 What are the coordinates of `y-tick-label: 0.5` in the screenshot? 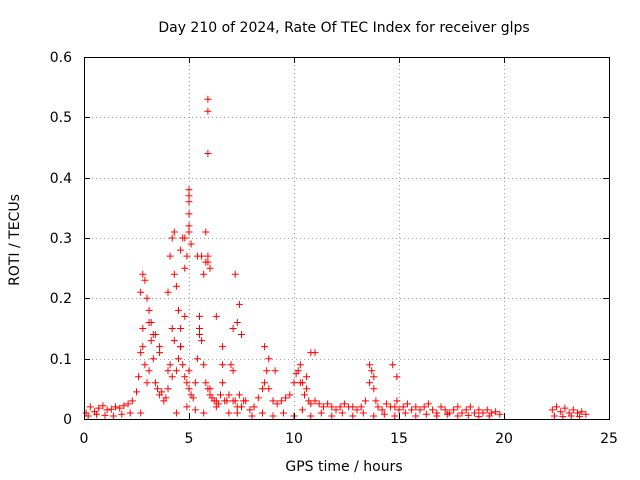 It's located at (61, 118).